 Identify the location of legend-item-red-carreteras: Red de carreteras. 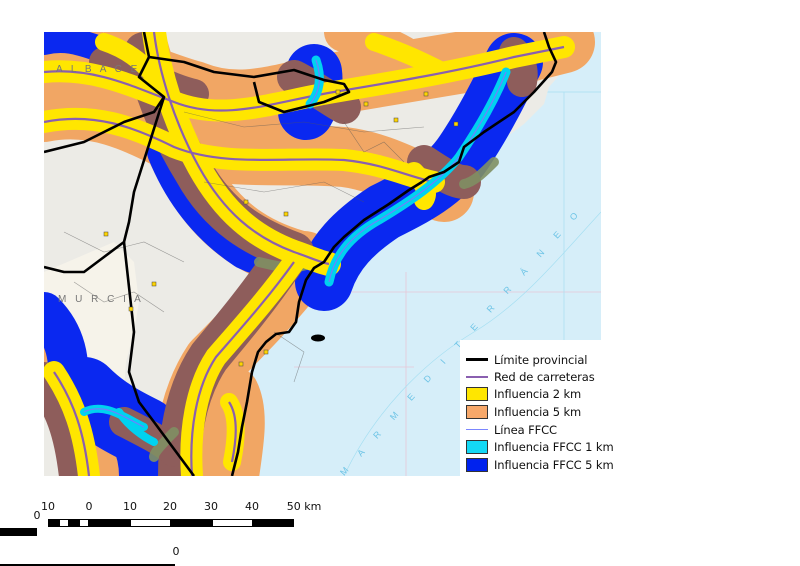
(530, 377).